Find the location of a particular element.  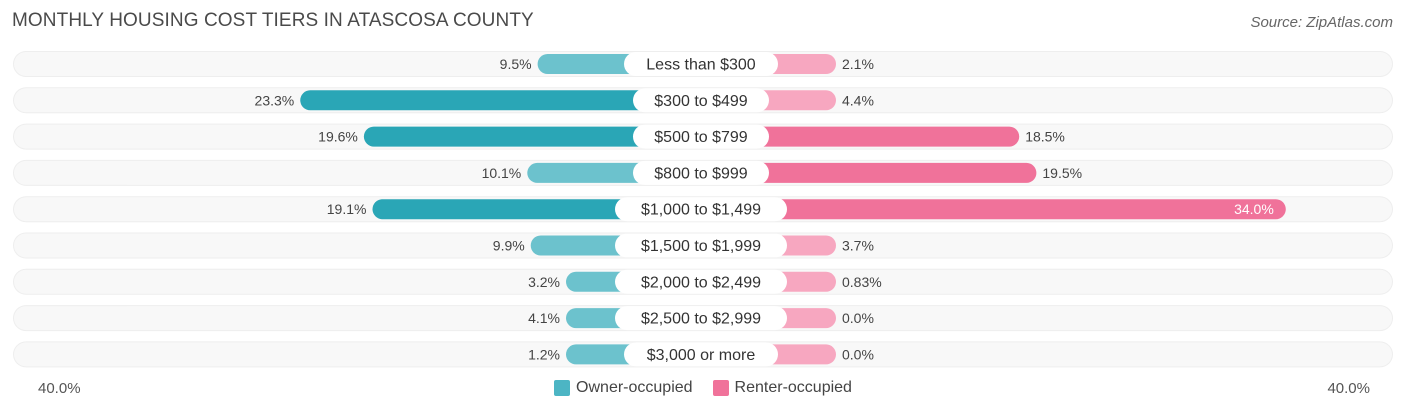

owner-value-label: 19.6% is located at coordinates (338, 137).